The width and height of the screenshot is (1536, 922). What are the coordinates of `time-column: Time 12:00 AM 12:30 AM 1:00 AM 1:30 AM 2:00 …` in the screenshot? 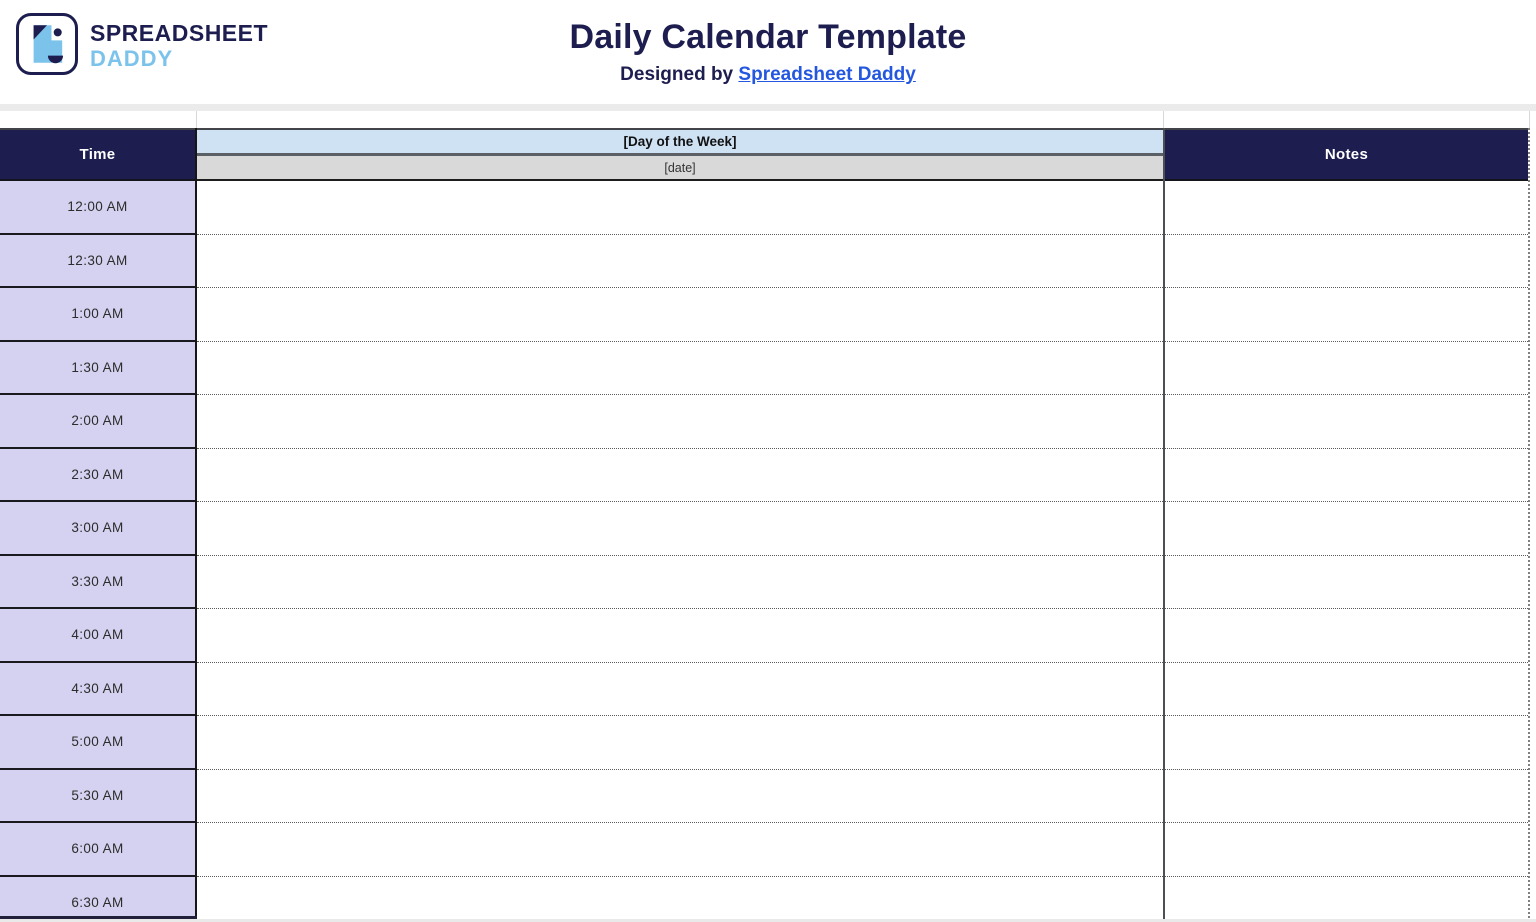 It's located at (98, 525).